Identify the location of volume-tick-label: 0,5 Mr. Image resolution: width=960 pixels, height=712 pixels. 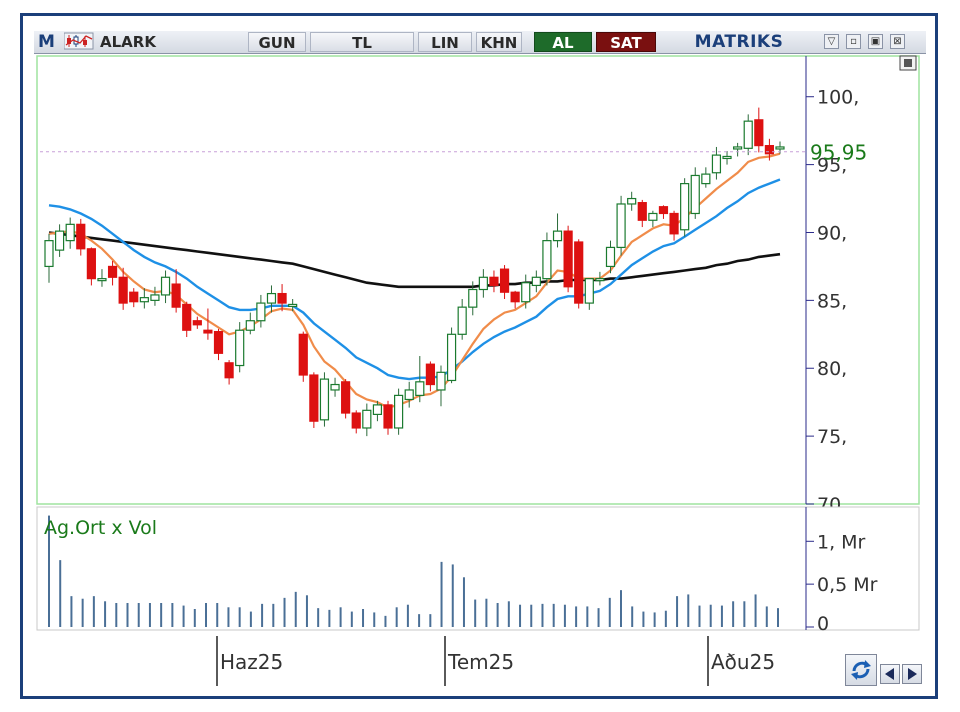
(847, 585).